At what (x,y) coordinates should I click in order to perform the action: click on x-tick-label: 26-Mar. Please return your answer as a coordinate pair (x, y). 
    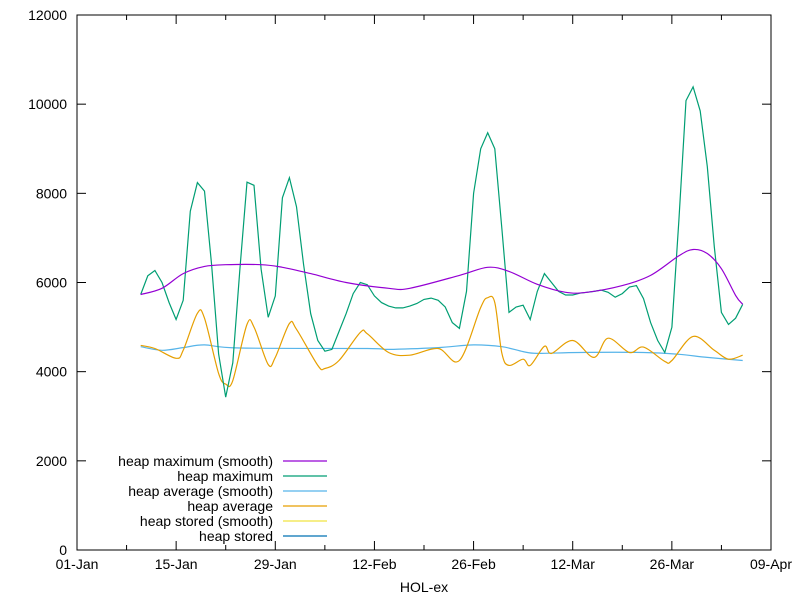
    Looking at the image, I should click on (672, 564).